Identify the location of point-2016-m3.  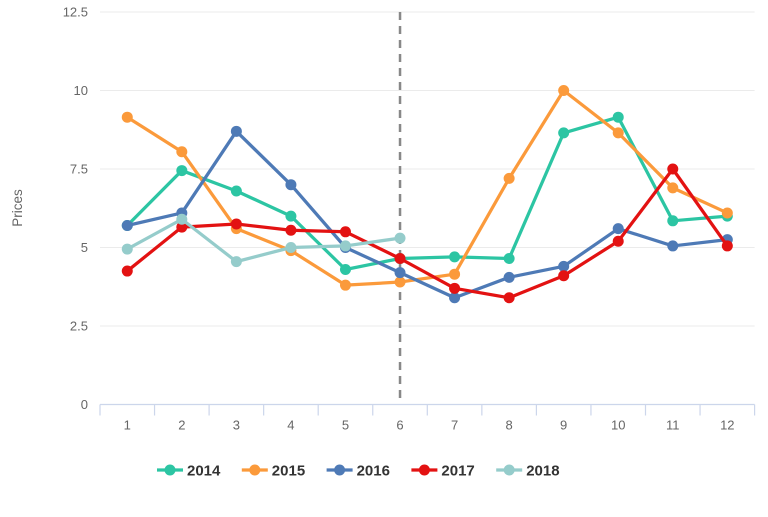
(236, 131).